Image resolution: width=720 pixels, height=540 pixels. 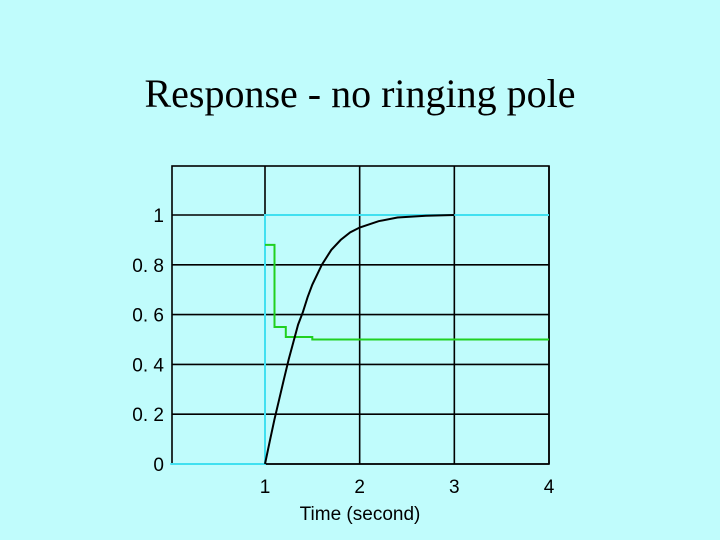 What do you see at coordinates (148, 365) in the screenshot?
I see `y-tick-label: 0. 4` at bounding box center [148, 365].